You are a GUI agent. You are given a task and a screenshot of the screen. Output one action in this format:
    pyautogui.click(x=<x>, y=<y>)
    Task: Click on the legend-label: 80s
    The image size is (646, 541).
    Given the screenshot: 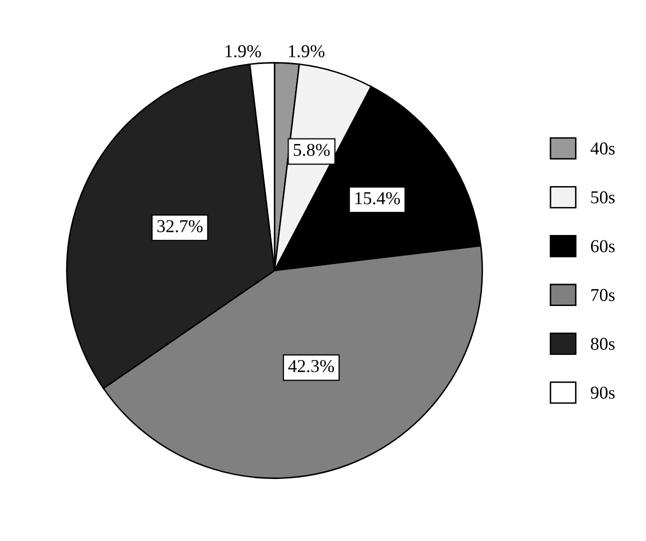 What is the action you would take?
    pyautogui.click(x=602, y=344)
    